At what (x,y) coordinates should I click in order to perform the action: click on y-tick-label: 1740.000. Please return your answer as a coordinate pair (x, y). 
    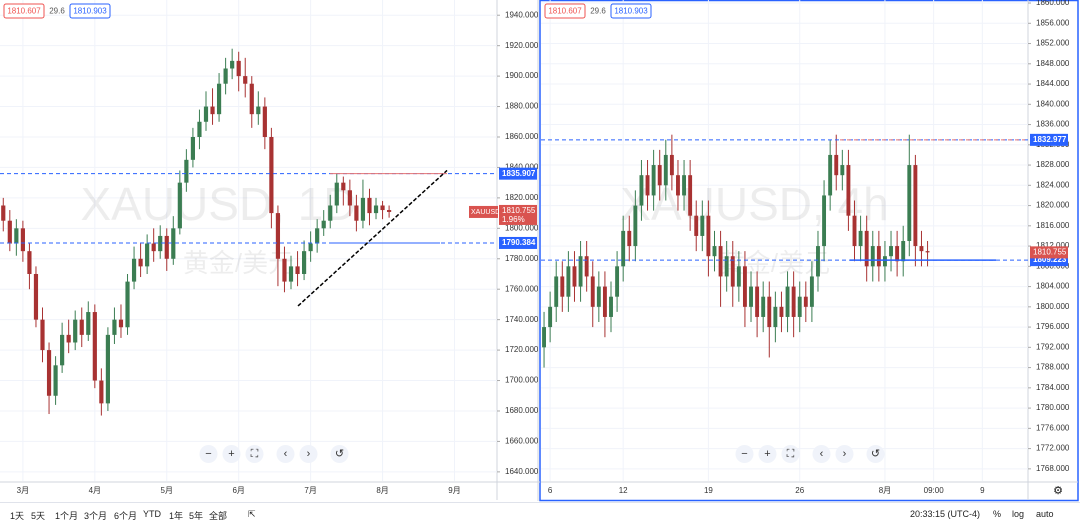
    Looking at the image, I should click on (522, 319).